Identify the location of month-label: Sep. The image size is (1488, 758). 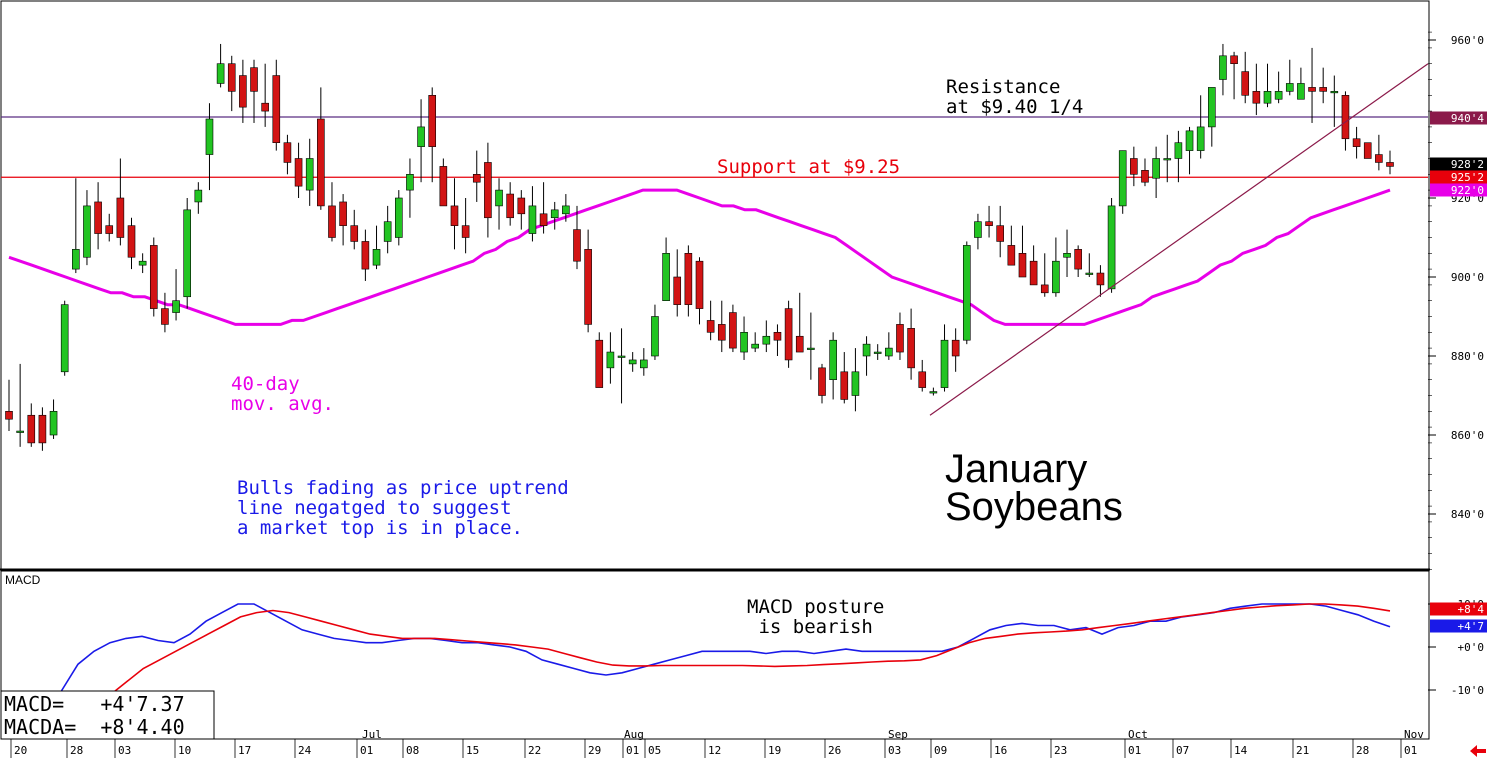
(898, 734).